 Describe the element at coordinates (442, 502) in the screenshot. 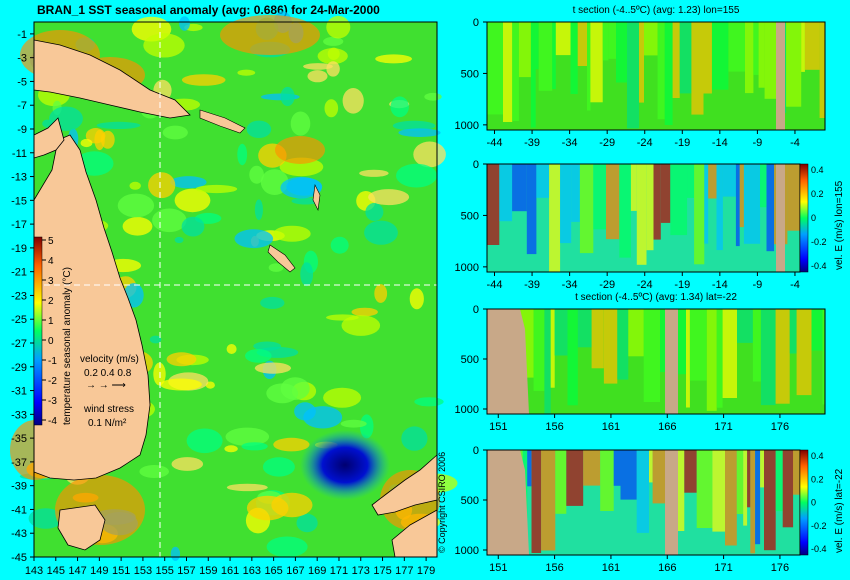

I see `copyright-text: © Copyright CSIRO 2006` at that location.